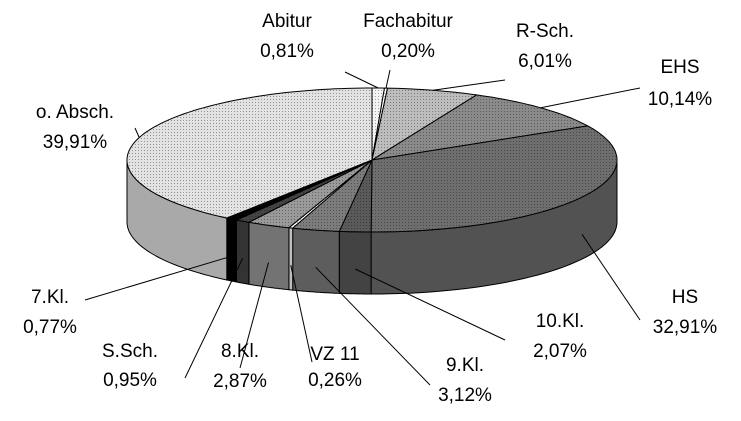 Image resolution: width=741 pixels, height=421 pixels. Describe the element at coordinates (287, 21) in the screenshot. I see `slice-name: Abitur` at that location.